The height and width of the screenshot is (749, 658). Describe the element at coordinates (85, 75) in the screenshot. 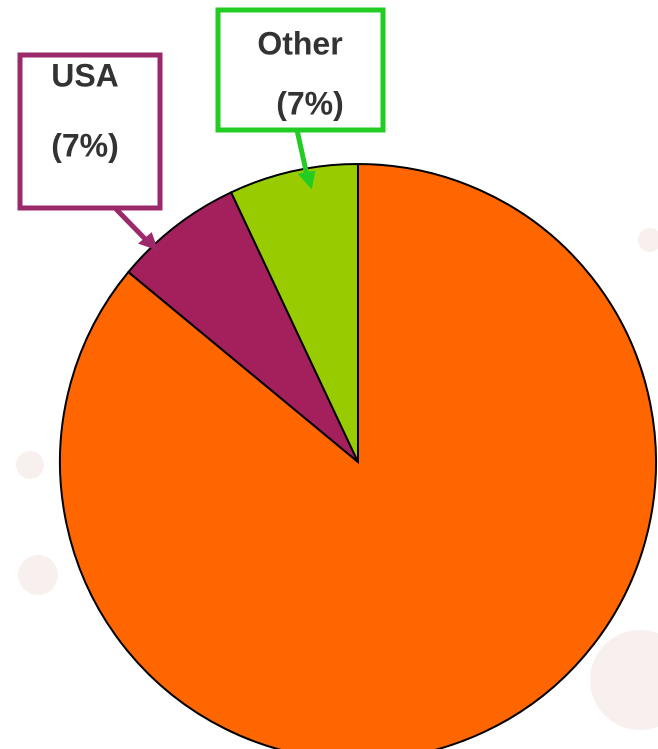

I see `label-name: USA` at that location.